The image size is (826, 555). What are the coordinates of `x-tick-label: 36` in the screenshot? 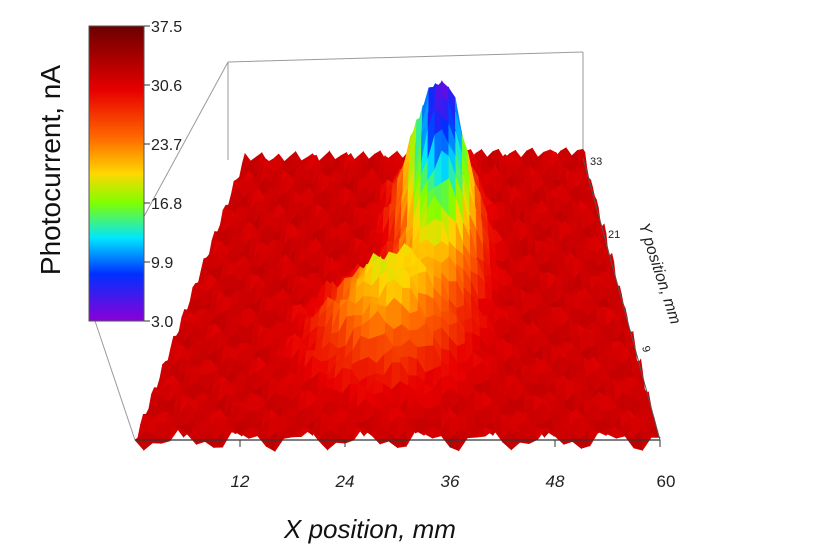 It's located at (450, 481).